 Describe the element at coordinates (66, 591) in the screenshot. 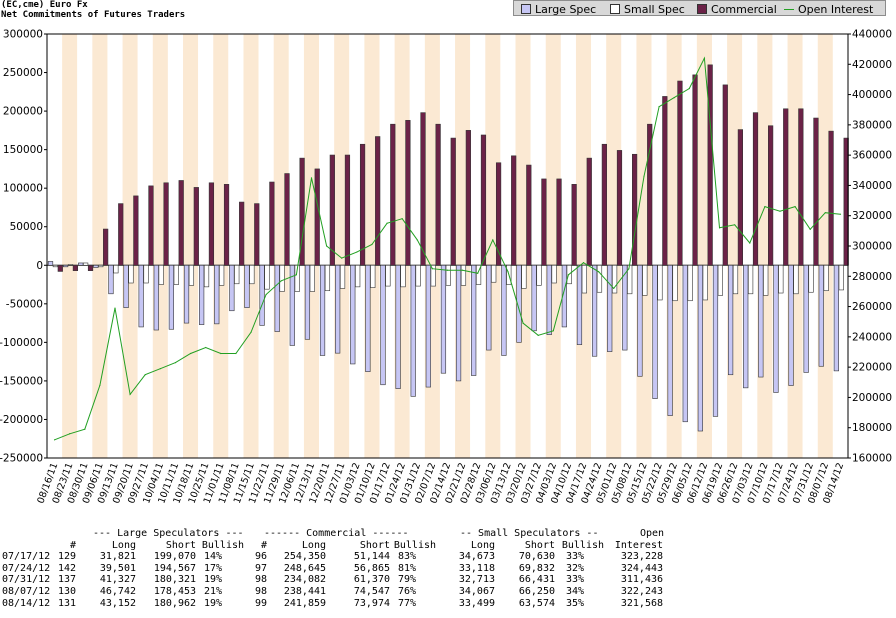

I see `table-cell: 130` at that location.